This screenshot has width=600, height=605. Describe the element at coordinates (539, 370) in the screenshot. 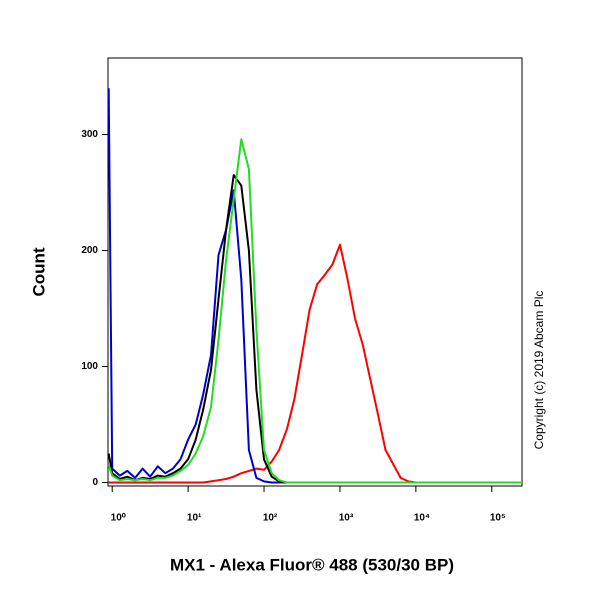

I see `copyright: Copyright (c) 2019 Abcam Plc` at that location.